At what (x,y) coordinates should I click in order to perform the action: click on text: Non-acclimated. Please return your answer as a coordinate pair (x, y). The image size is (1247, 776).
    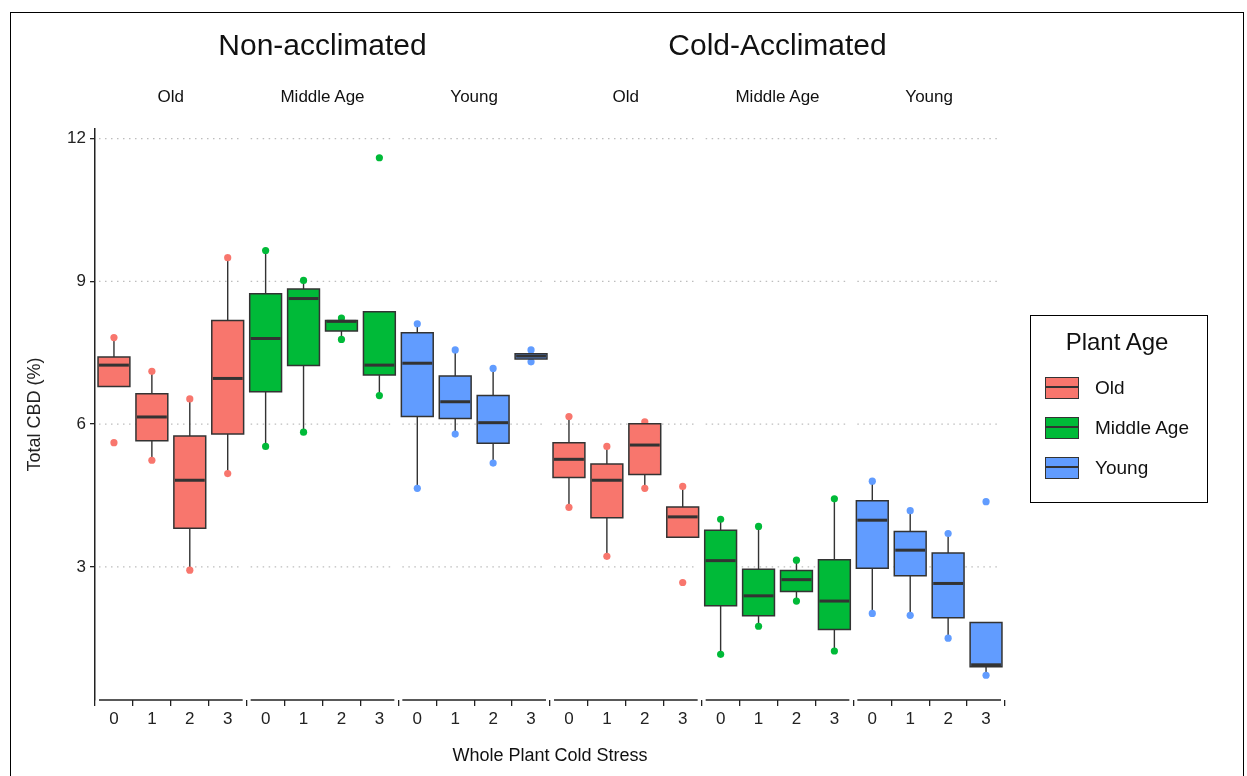
    Looking at the image, I should click on (322, 45).